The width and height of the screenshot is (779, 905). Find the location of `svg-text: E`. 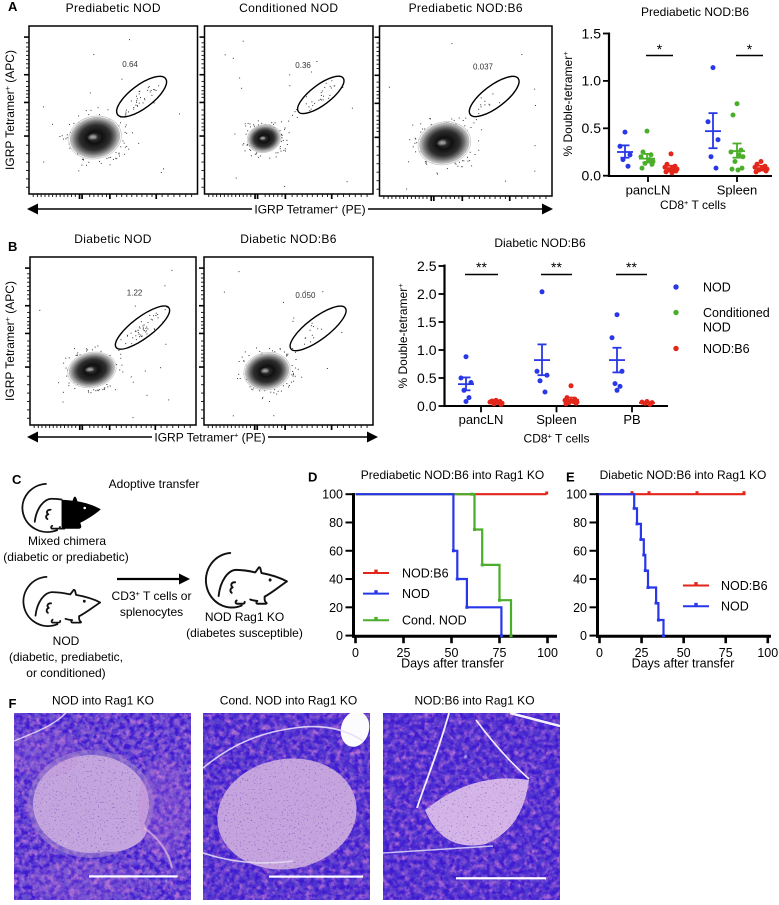

svg-text: E is located at coordinates (570, 477).